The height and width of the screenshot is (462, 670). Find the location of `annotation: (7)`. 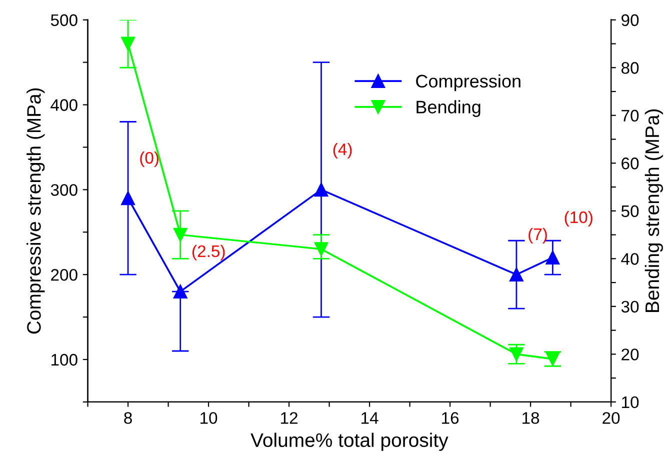

annotation: (7) is located at coordinates (537, 236).